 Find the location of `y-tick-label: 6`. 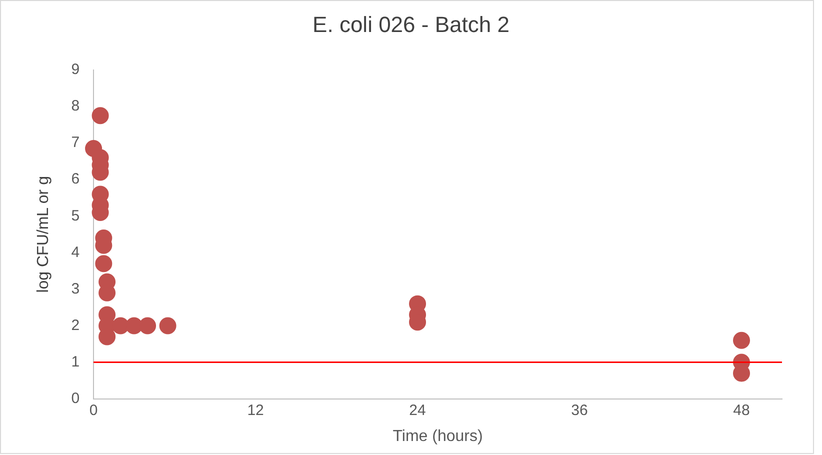

y-tick-label: 6 is located at coordinates (75, 179).